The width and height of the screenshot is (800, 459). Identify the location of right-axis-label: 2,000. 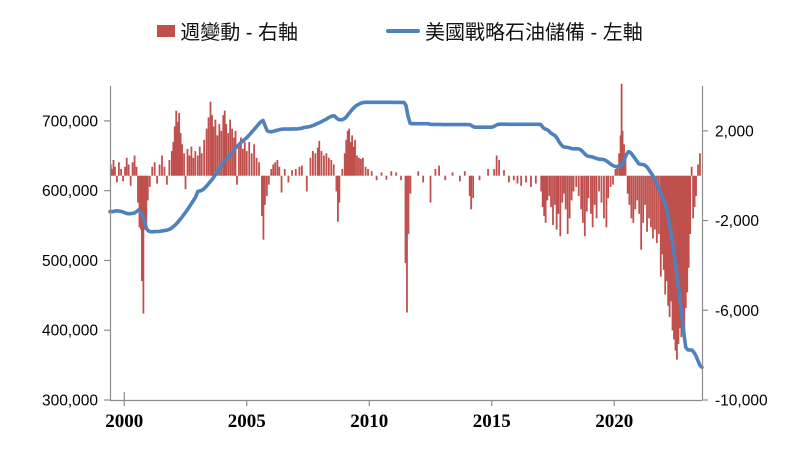
(734, 131).